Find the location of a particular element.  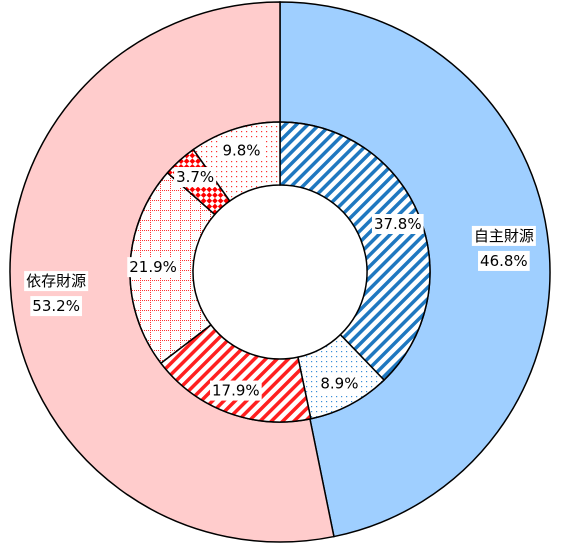

value-label: 9.8% is located at coordinates (241, 150).